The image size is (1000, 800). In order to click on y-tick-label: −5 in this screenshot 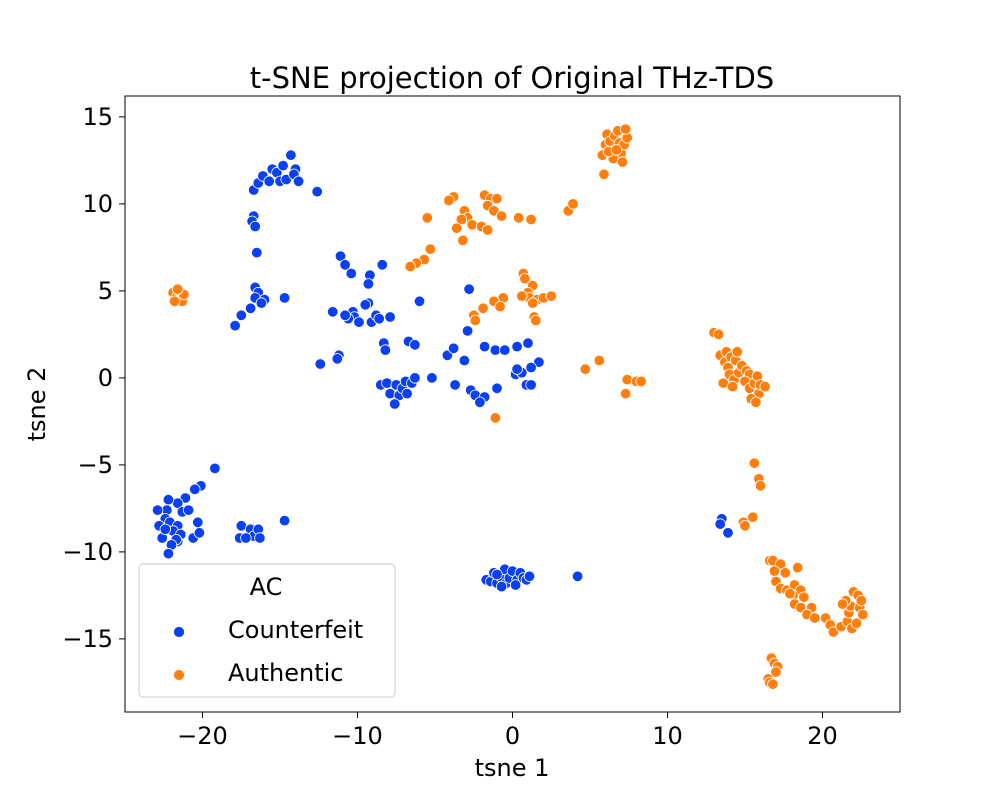, I will do `click(95, 465)`.